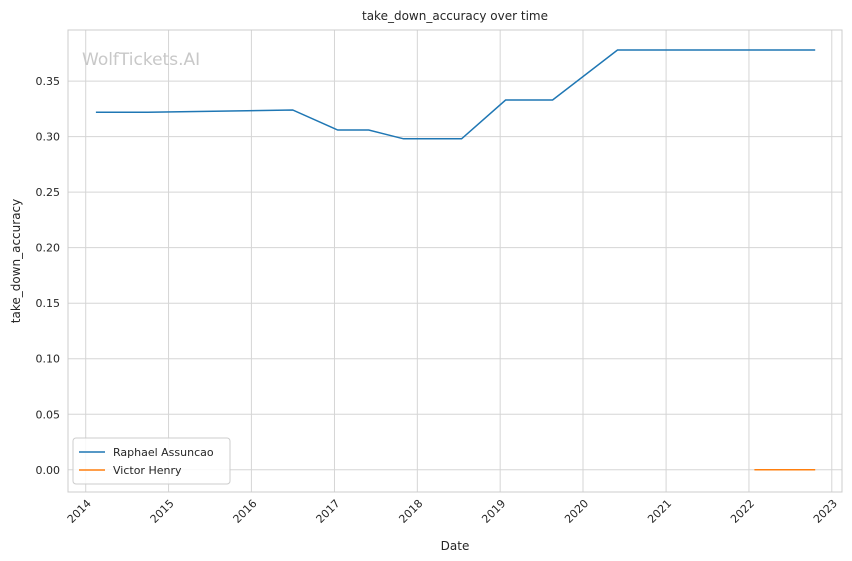 Image resolution: width=852 pixels, height=561 pixels. What do you see at coordinates (48, 303) in the screenshot?
I see `y-tick-label: 0.15` at bounding box center [48, 303].